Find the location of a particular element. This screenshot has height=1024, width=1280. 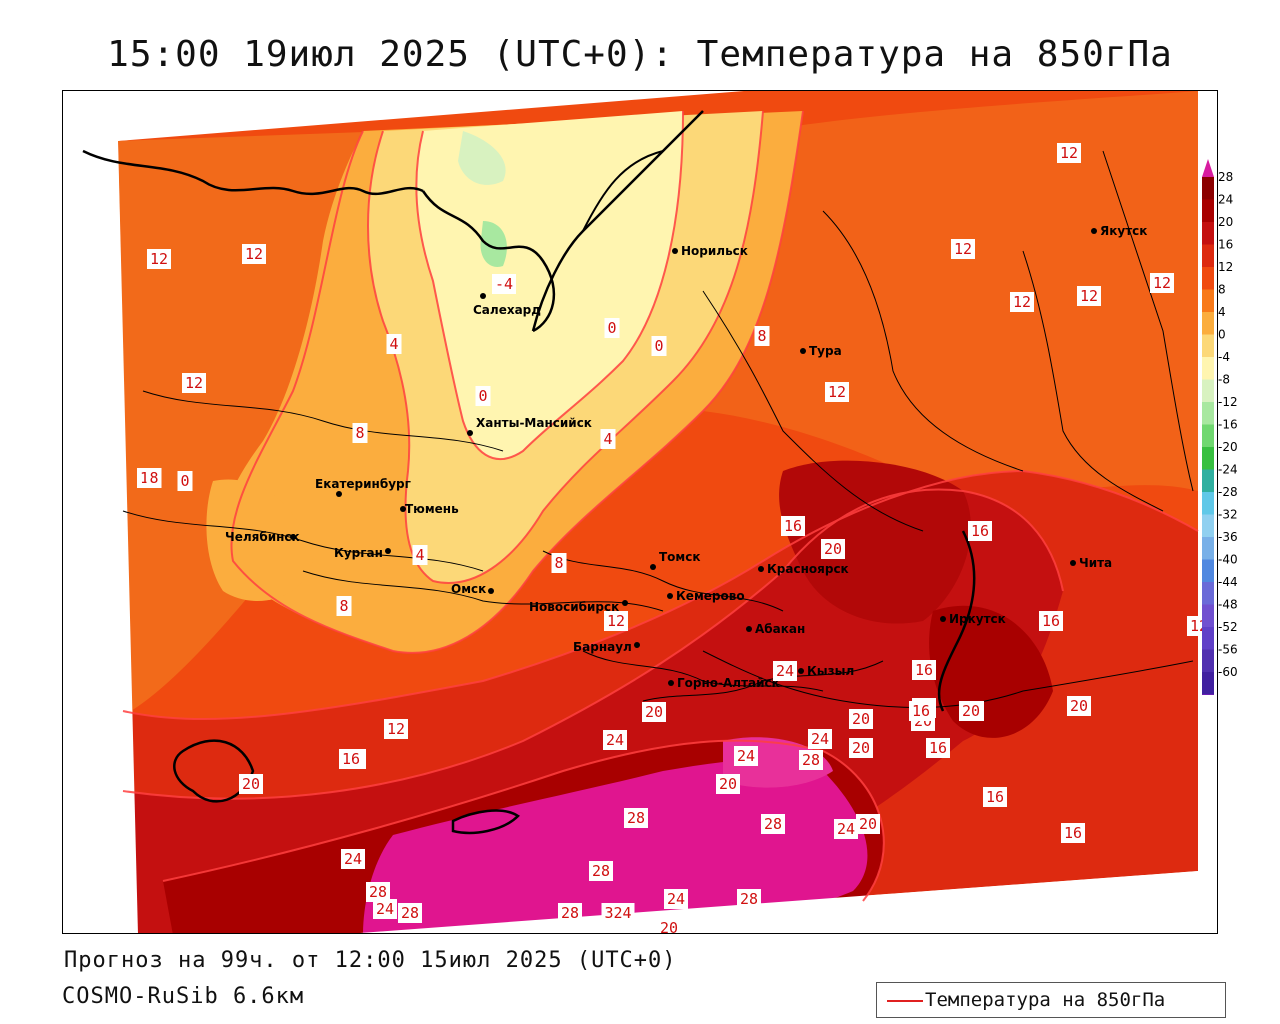

colorbar-tick-label: -16 is located at coordinates (1228, 425).